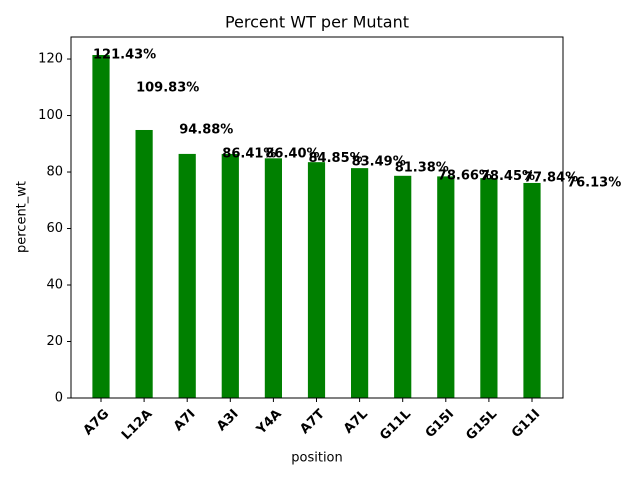  I want to click on x-tick-label: L12A, so click(137, 425).